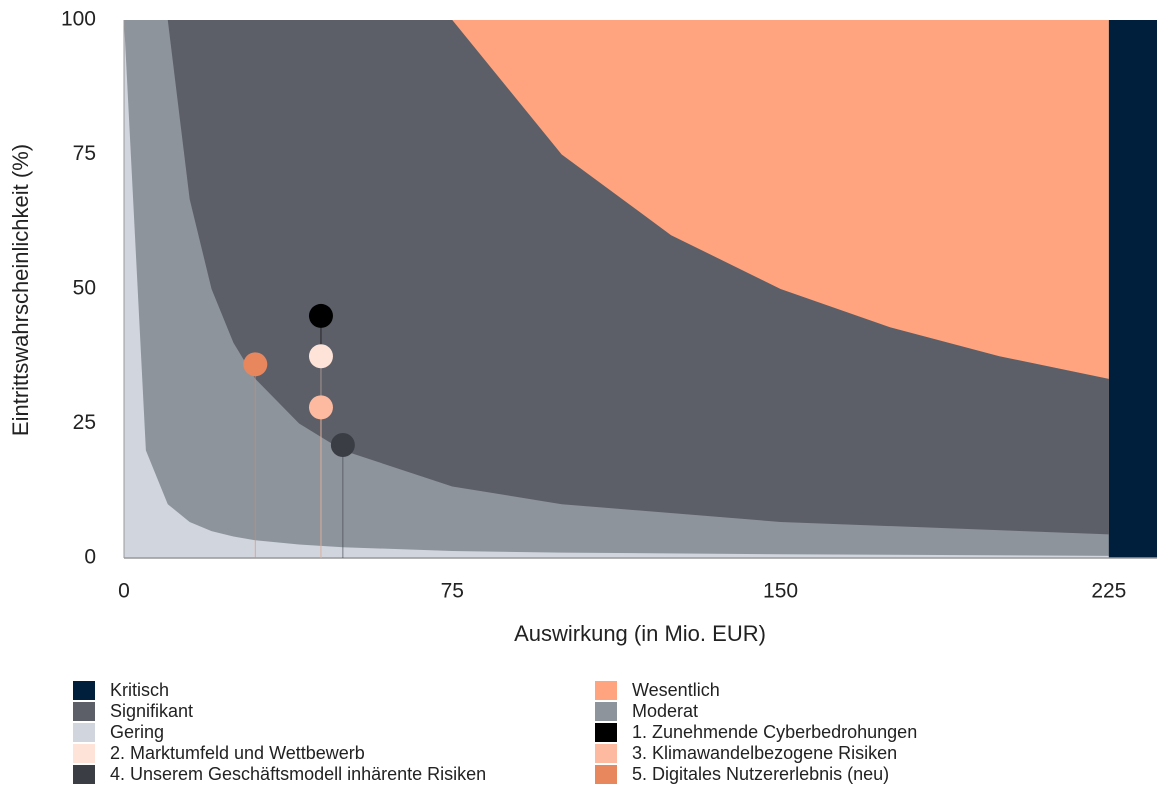 Image resolution: width=1157 pixels, height=807 pixels. What do you see at coordinates (452, 591) in the screenshot?
I see `x-tick-label: 75` at bounding box center [452, 591].